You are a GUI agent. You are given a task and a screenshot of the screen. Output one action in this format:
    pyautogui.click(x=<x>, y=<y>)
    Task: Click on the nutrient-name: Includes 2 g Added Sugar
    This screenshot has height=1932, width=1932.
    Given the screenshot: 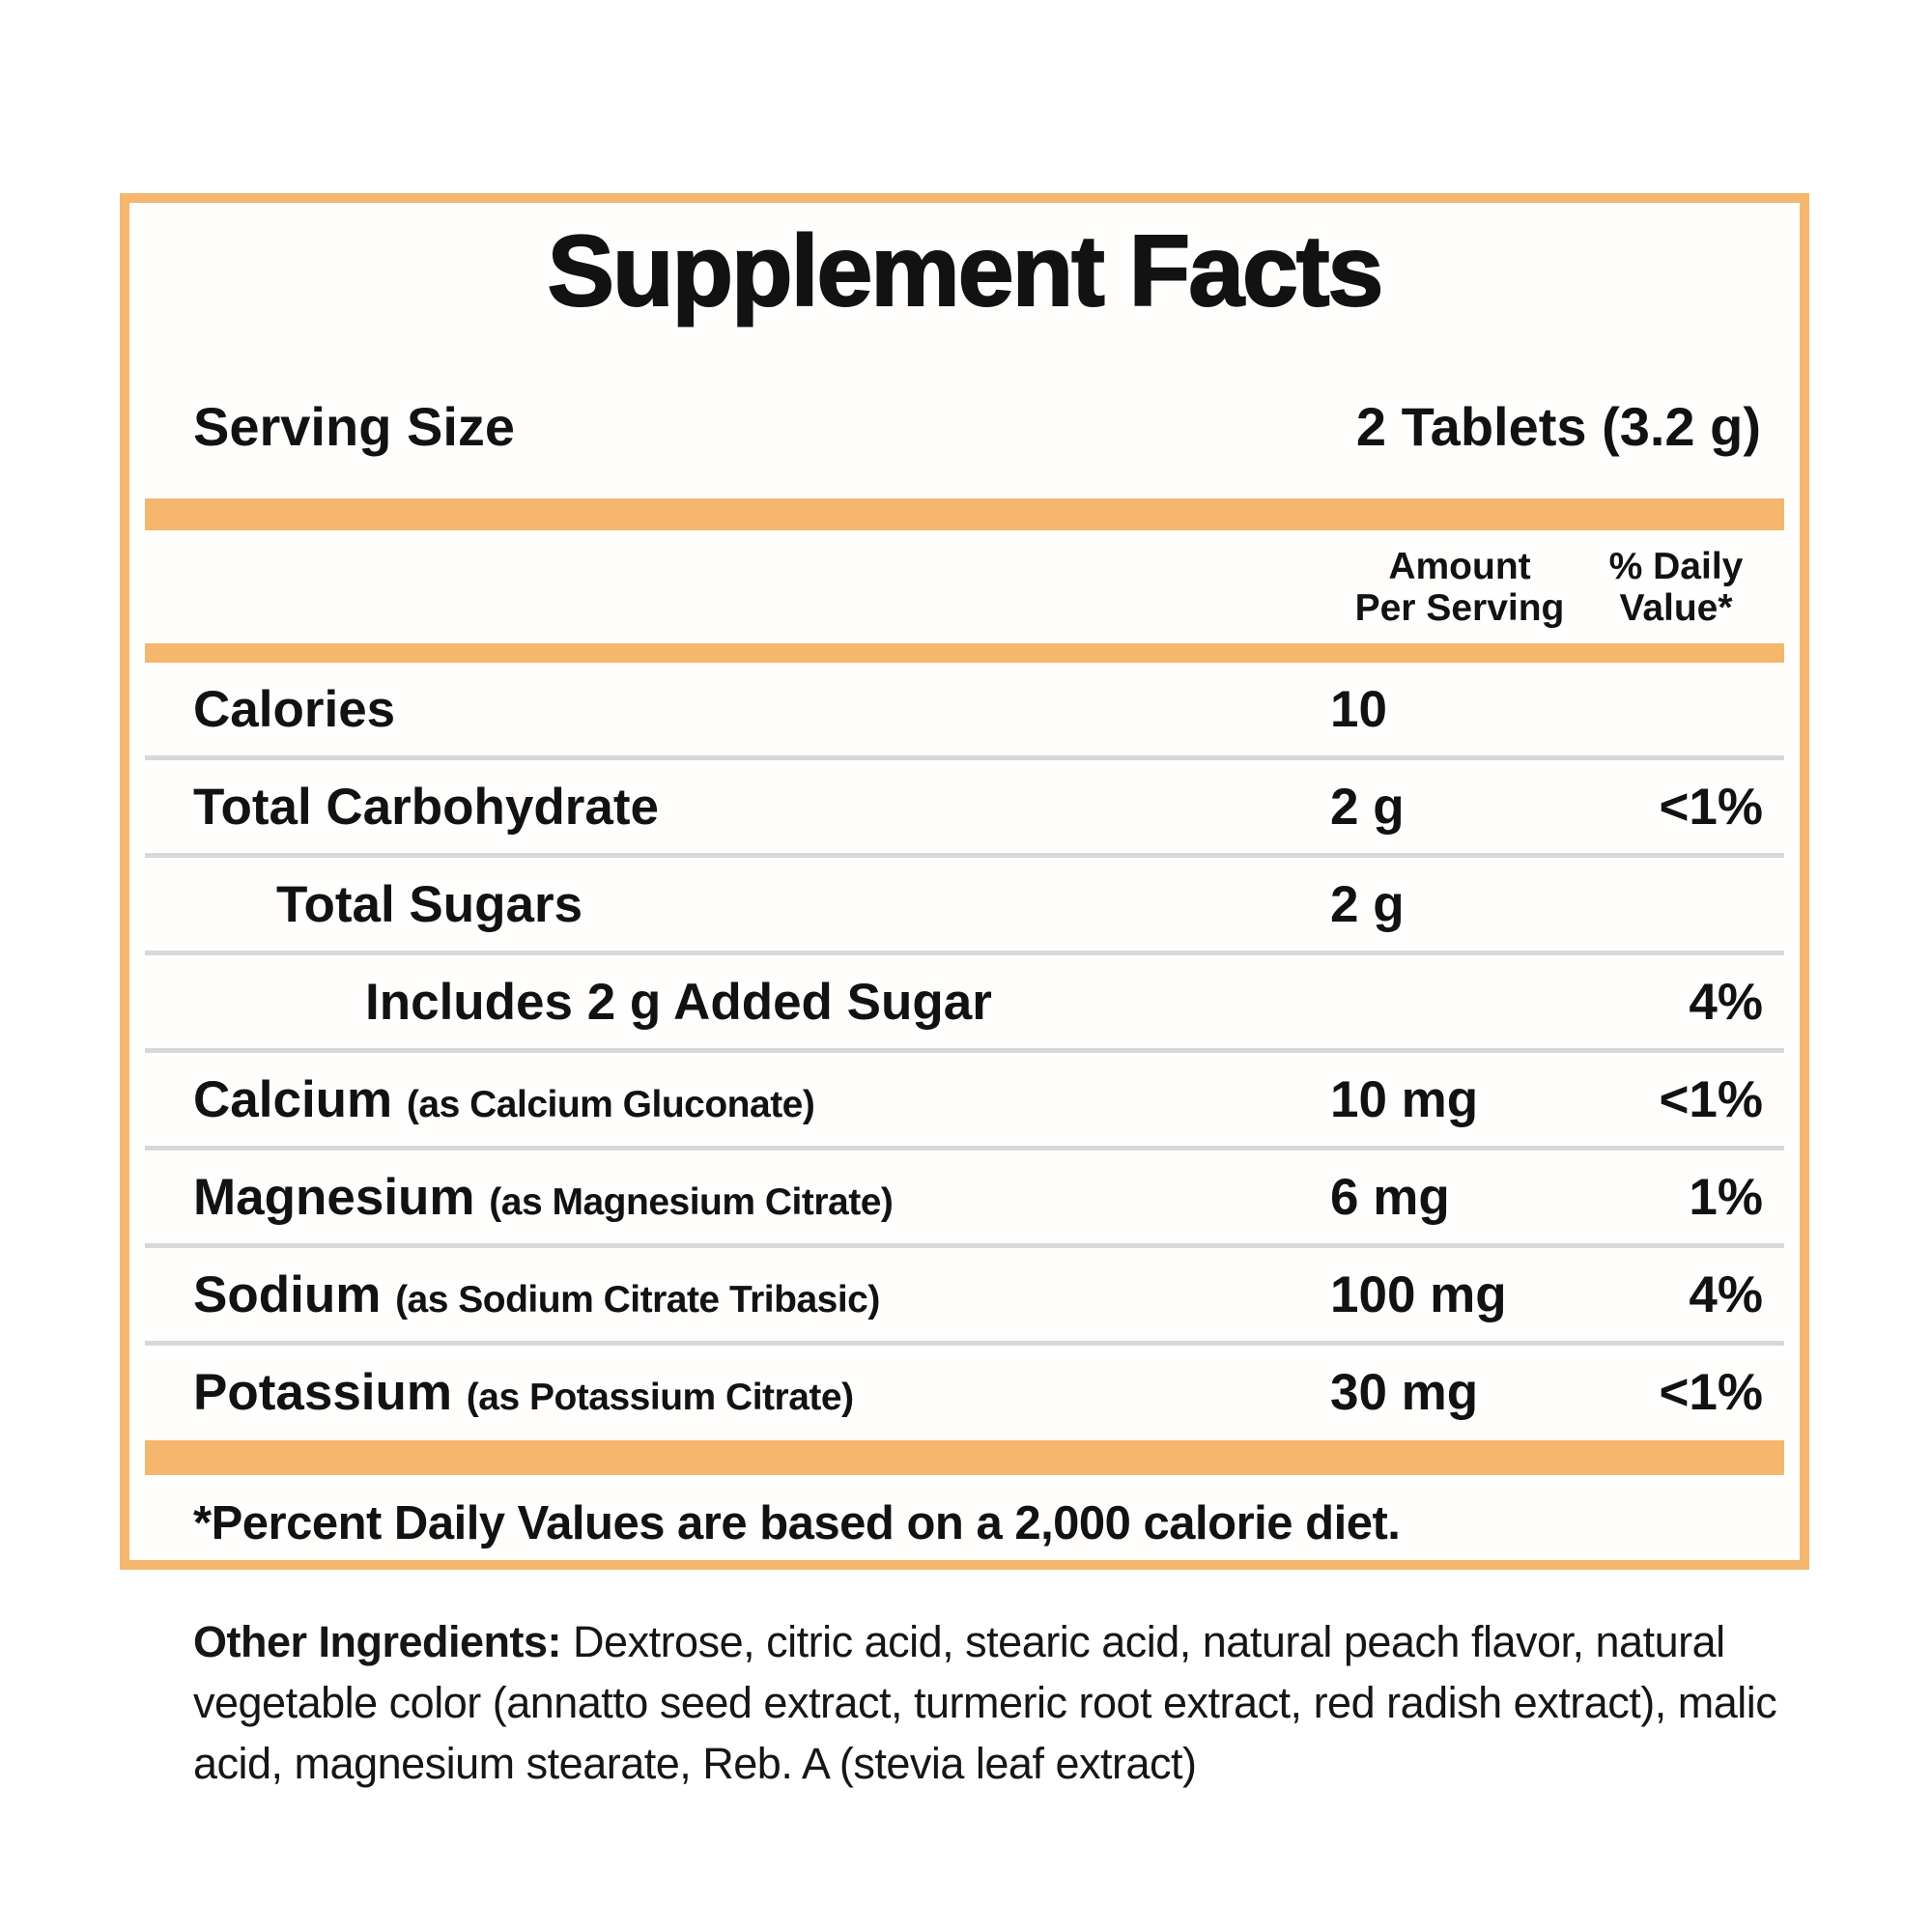 What is the action you would take?
    pyautogui.click(x=678, y=1002)
    